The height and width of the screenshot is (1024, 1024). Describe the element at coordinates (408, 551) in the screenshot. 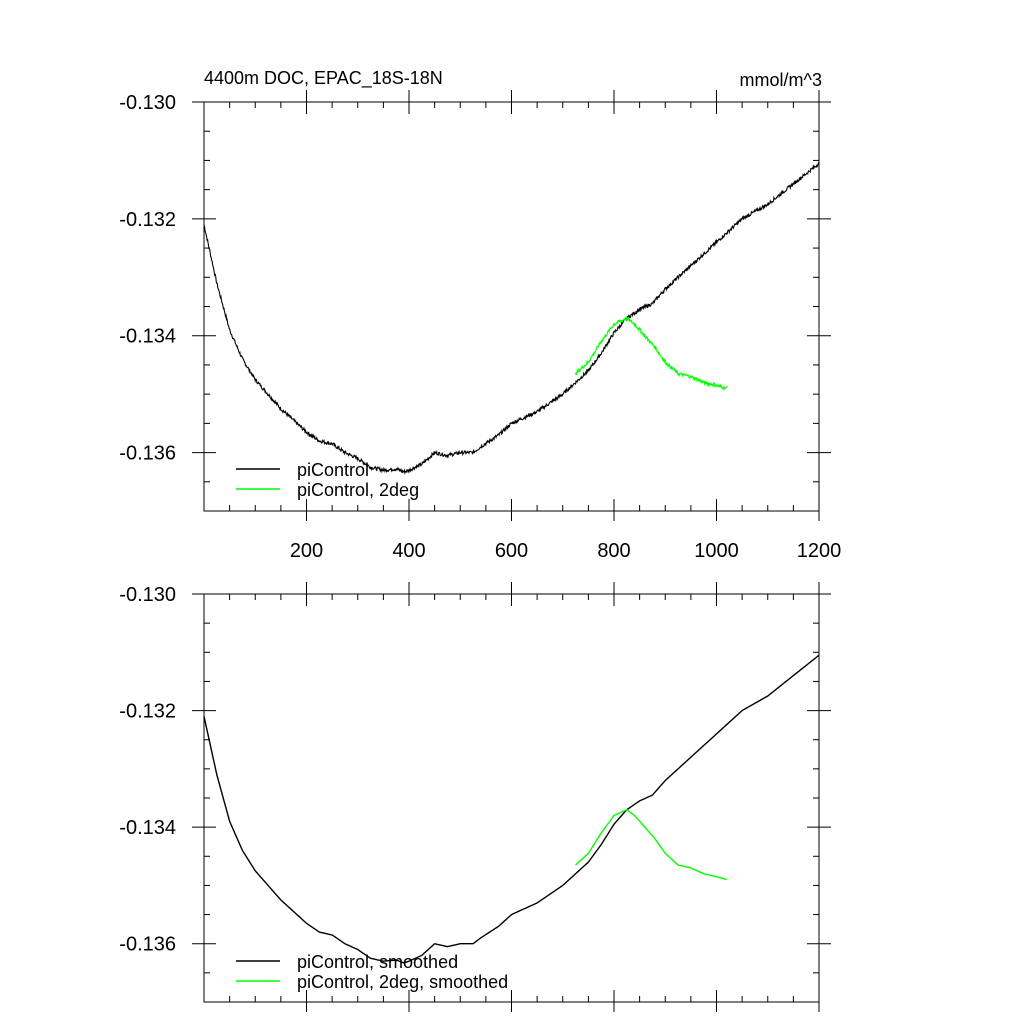

I see `x-tick-label: 400` at that location.